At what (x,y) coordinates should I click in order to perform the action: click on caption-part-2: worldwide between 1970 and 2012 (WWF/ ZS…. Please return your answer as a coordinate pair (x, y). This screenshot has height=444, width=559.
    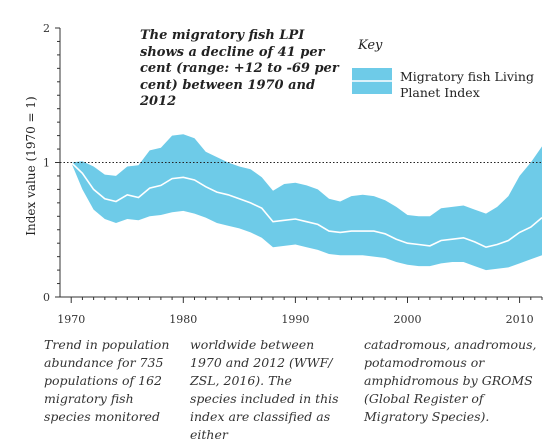
    Looking at the image, I should click on (264, 389).